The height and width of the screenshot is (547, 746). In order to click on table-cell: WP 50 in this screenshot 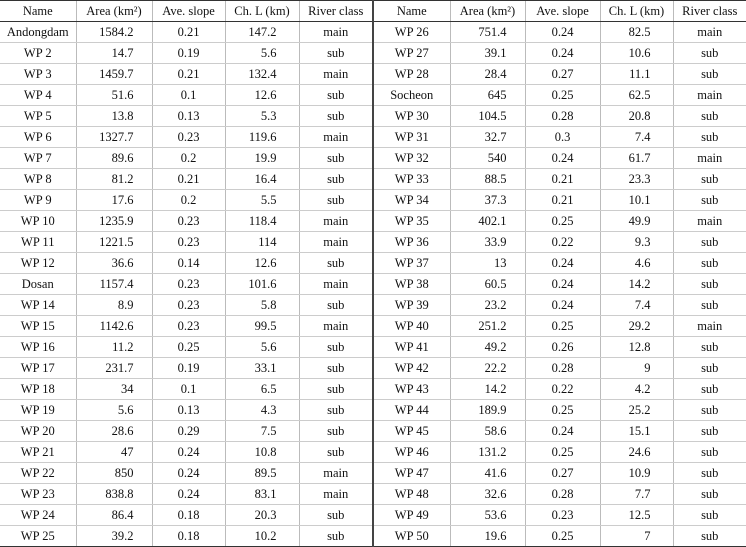, I will do `click(411, 536)`.